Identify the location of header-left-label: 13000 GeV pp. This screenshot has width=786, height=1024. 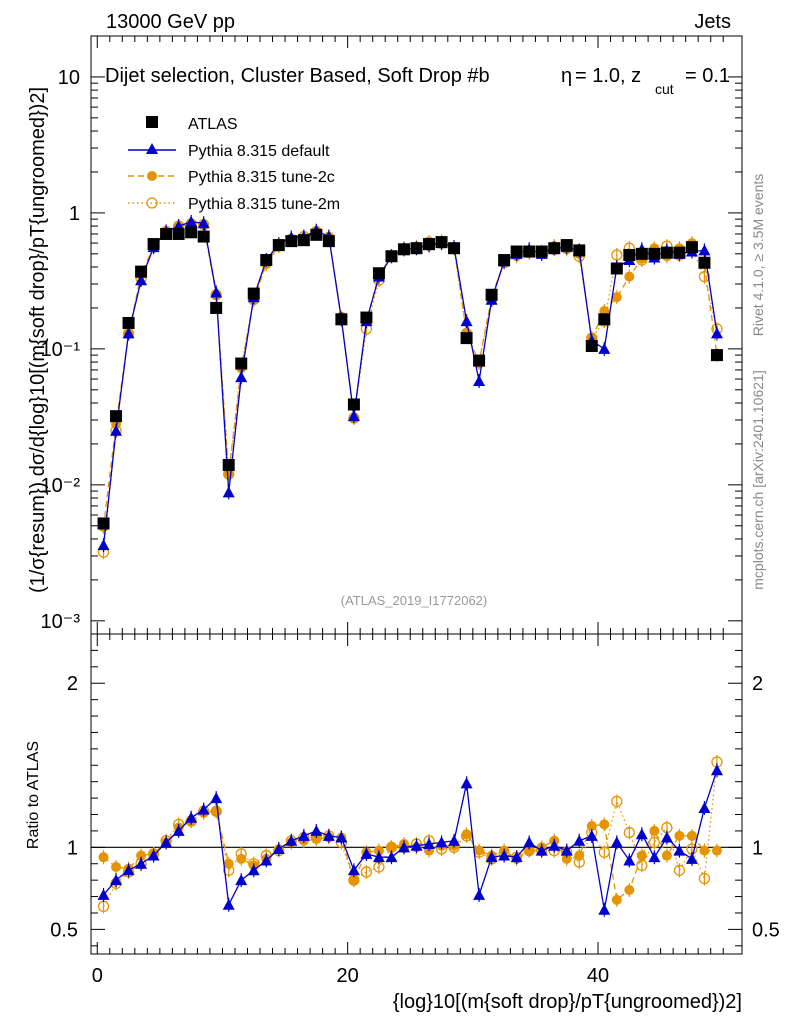
(170, 22).